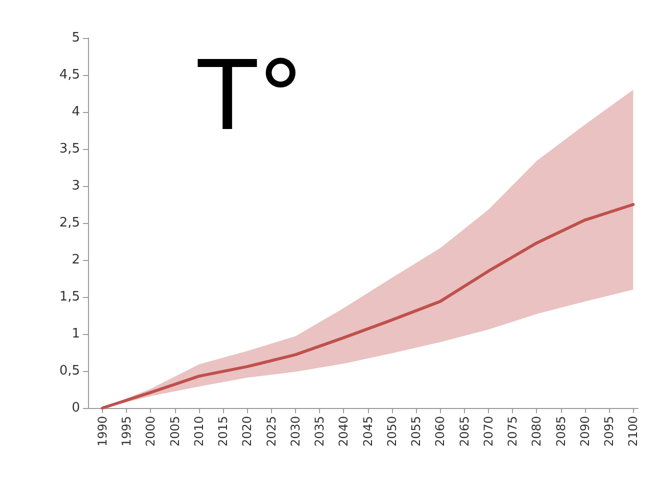 This screenshot has width=667, height=486. I want to click on y-tick-label: 5, so click(76, 38).